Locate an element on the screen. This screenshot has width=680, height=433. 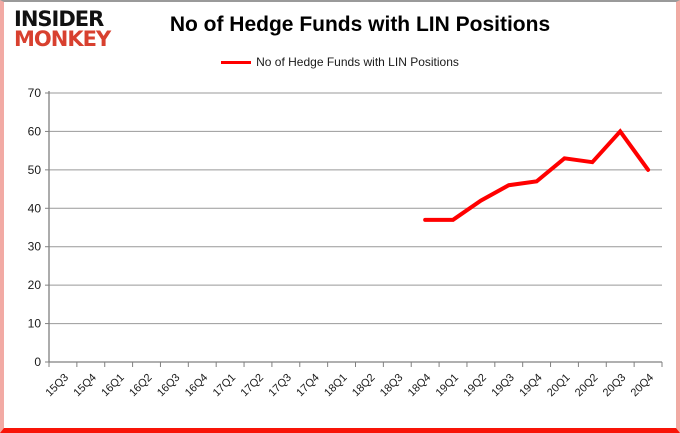
svg-text: 20Q2 is located at coordinates (587, 386).